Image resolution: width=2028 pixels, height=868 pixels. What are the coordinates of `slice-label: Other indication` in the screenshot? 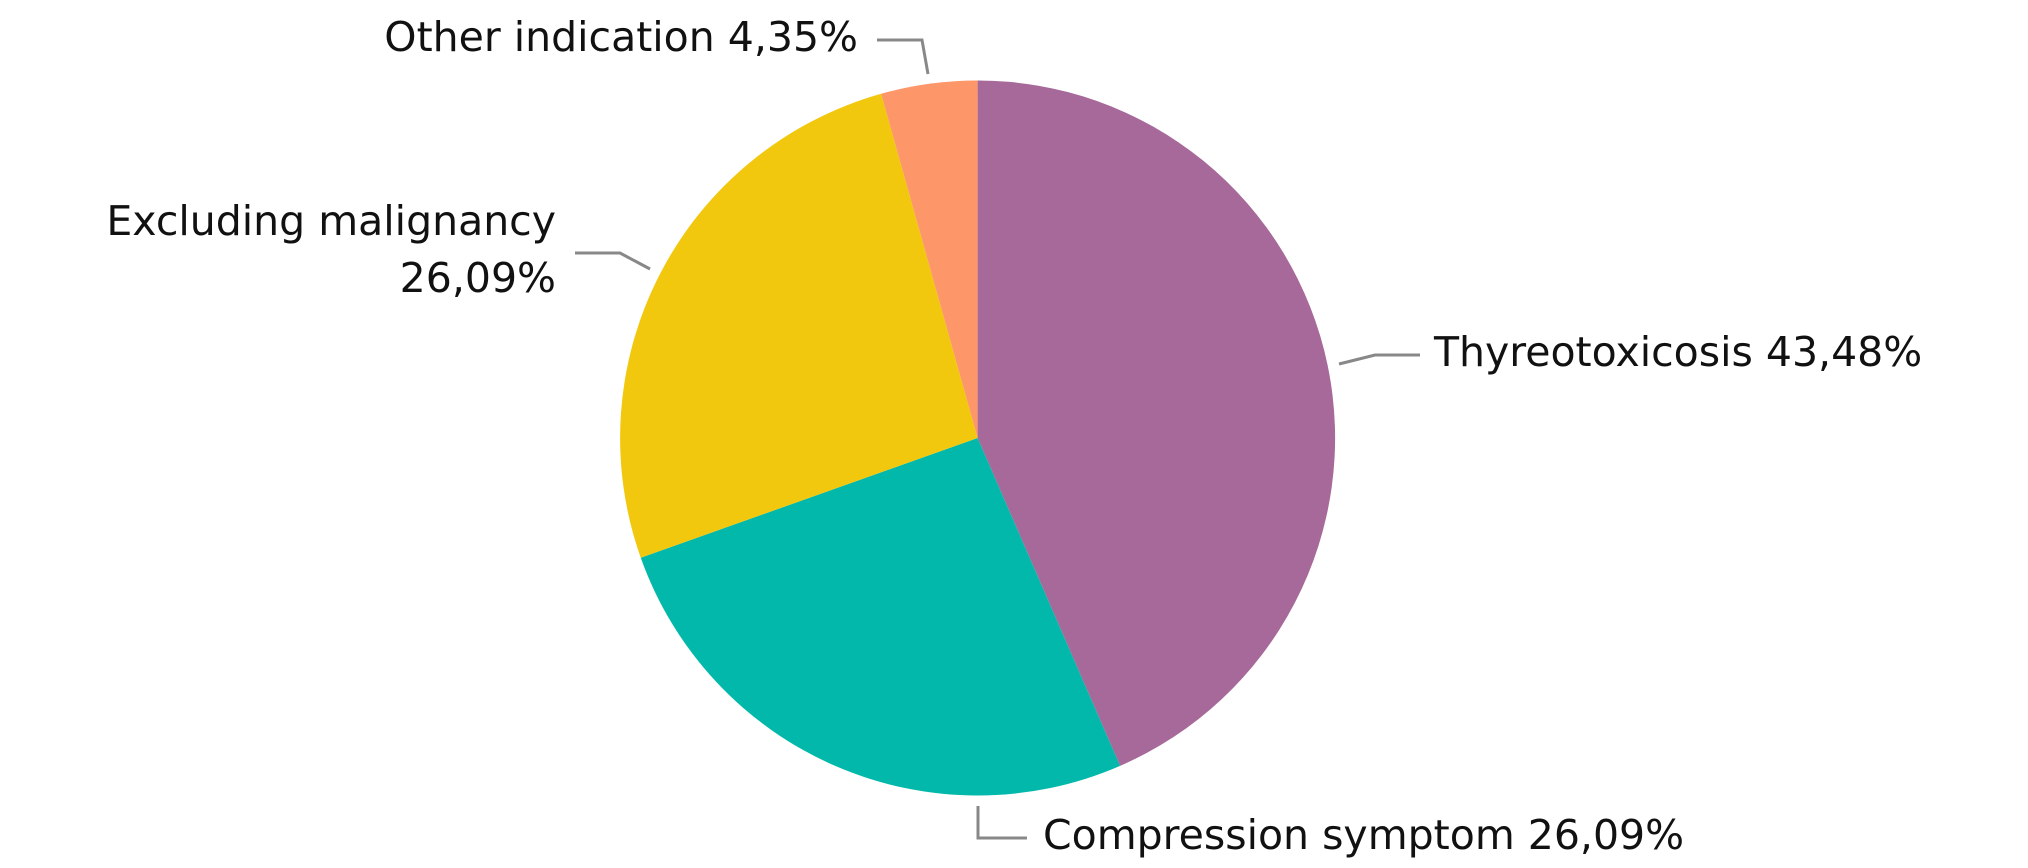 It's located at (549, 37).